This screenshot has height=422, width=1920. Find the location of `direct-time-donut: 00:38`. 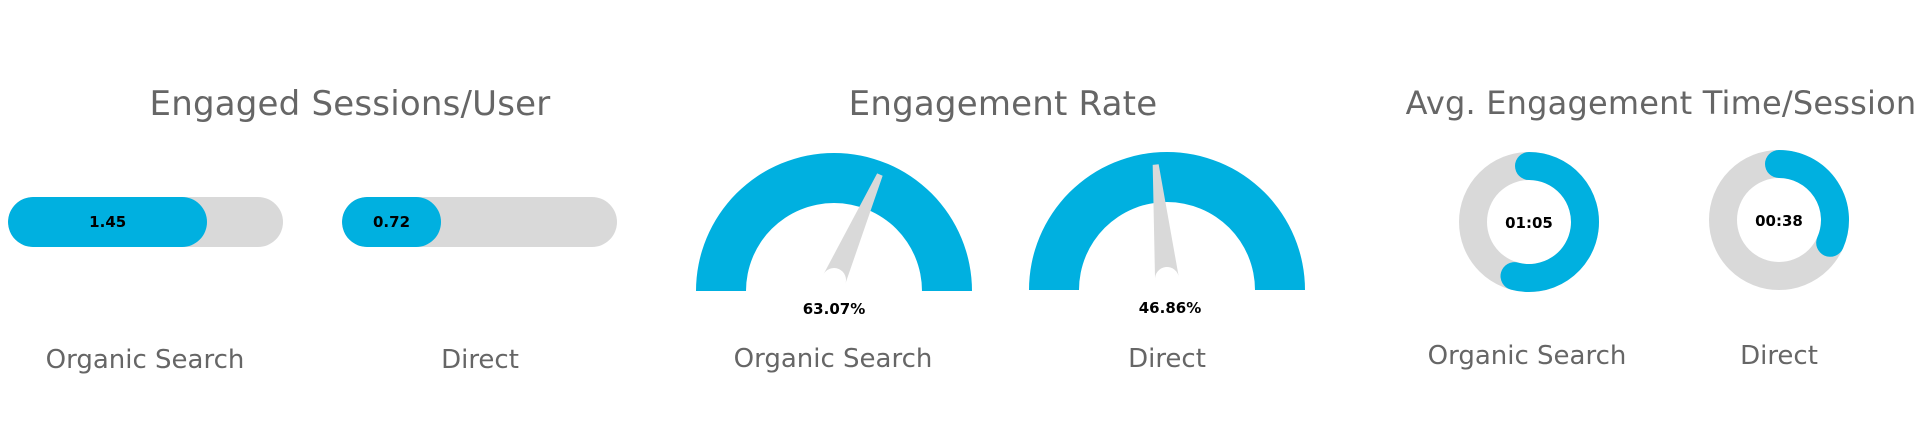

direct-time-donut: 00:38 is located at coordinates (1779, 220).